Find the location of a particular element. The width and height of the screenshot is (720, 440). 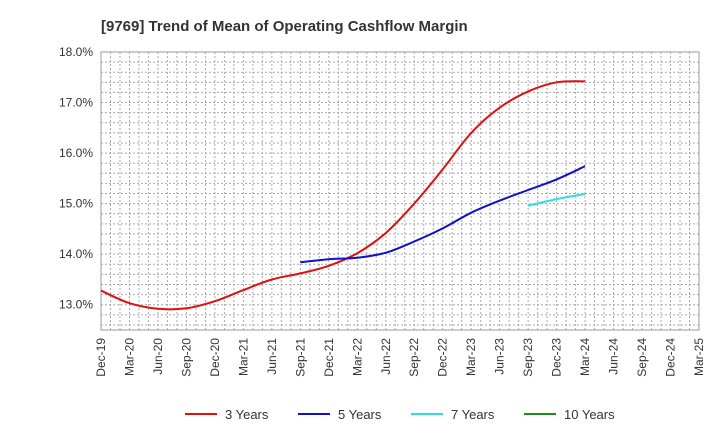

x-tick-label: Sep-20 is located at coordinates (186, 357).